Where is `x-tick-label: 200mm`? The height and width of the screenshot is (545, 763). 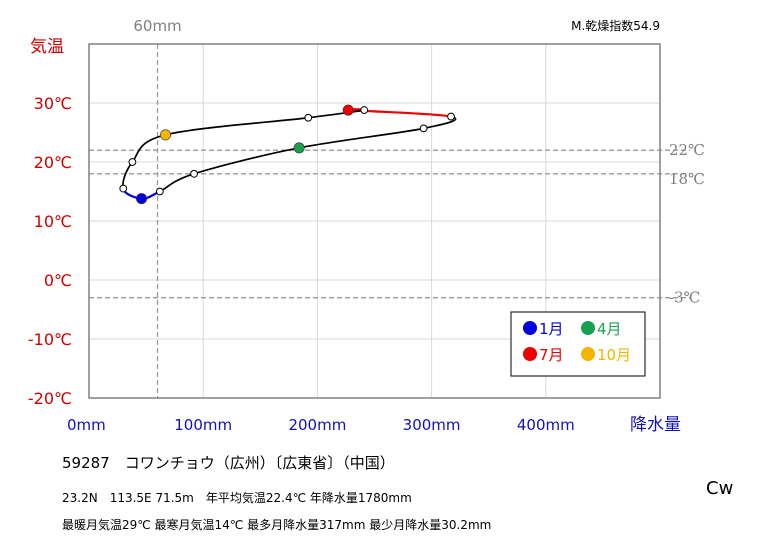 x-tick-label: 200mm is located at coordinates (317, 425).